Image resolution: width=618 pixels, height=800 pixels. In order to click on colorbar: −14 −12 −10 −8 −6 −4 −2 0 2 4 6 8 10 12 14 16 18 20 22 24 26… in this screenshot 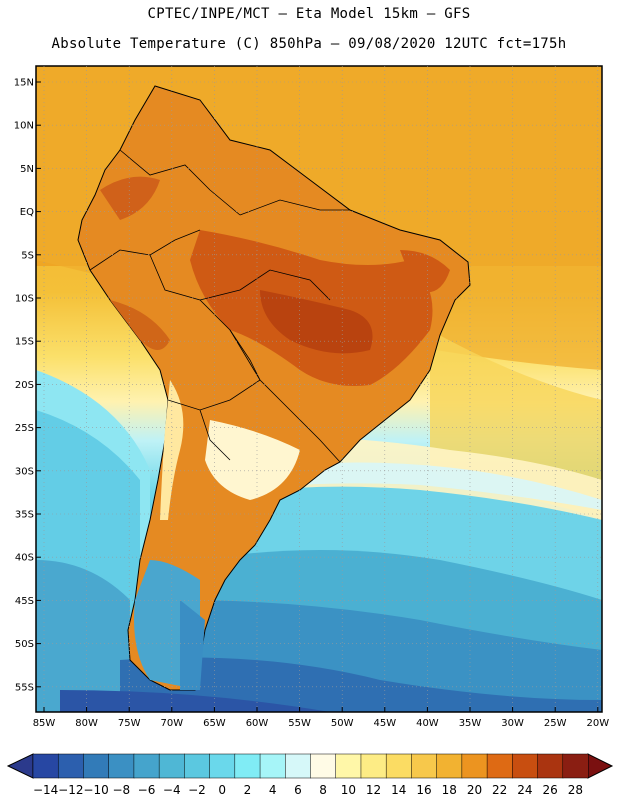, I will do `click(310, 775)`.